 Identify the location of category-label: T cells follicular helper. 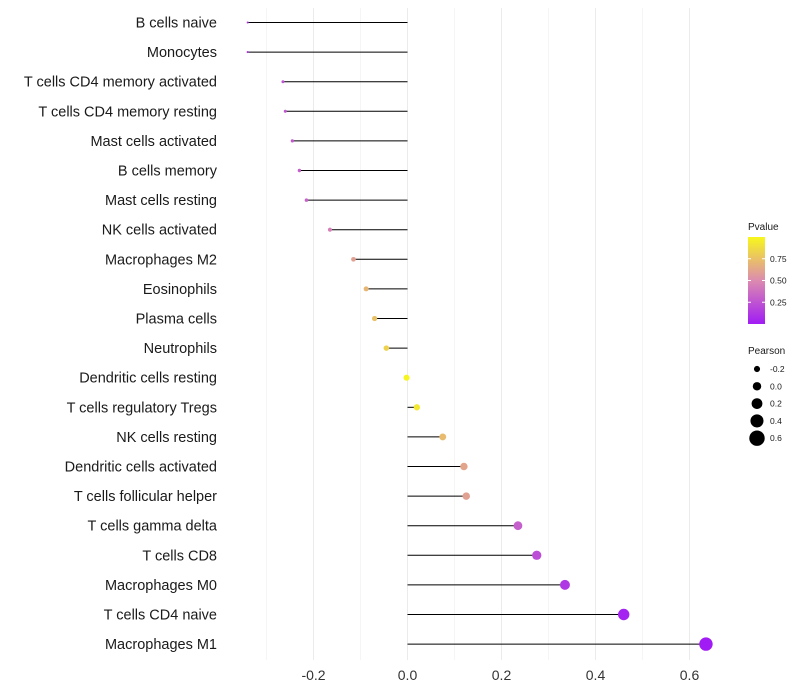
(145, 497).